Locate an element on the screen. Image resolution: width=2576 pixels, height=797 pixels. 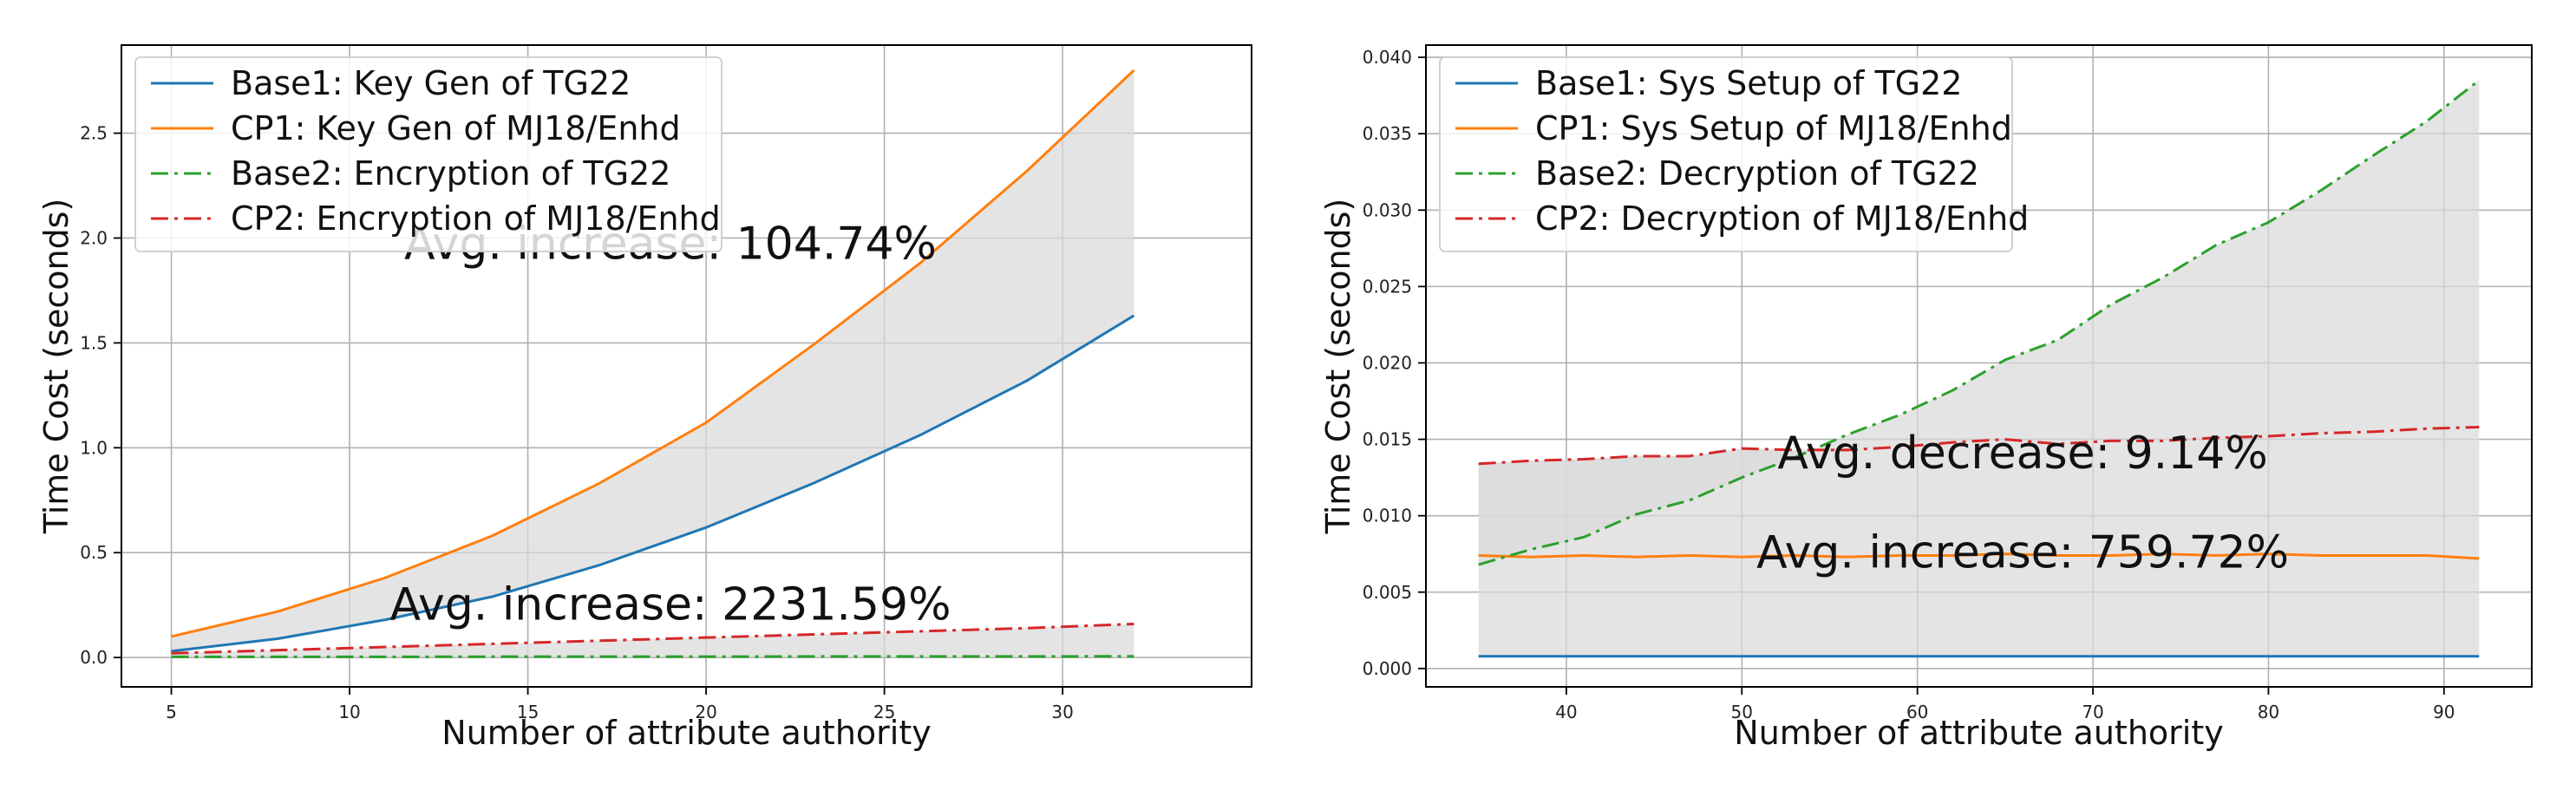
y-tick-label: 1.0 is located at coordinates (94, 447).